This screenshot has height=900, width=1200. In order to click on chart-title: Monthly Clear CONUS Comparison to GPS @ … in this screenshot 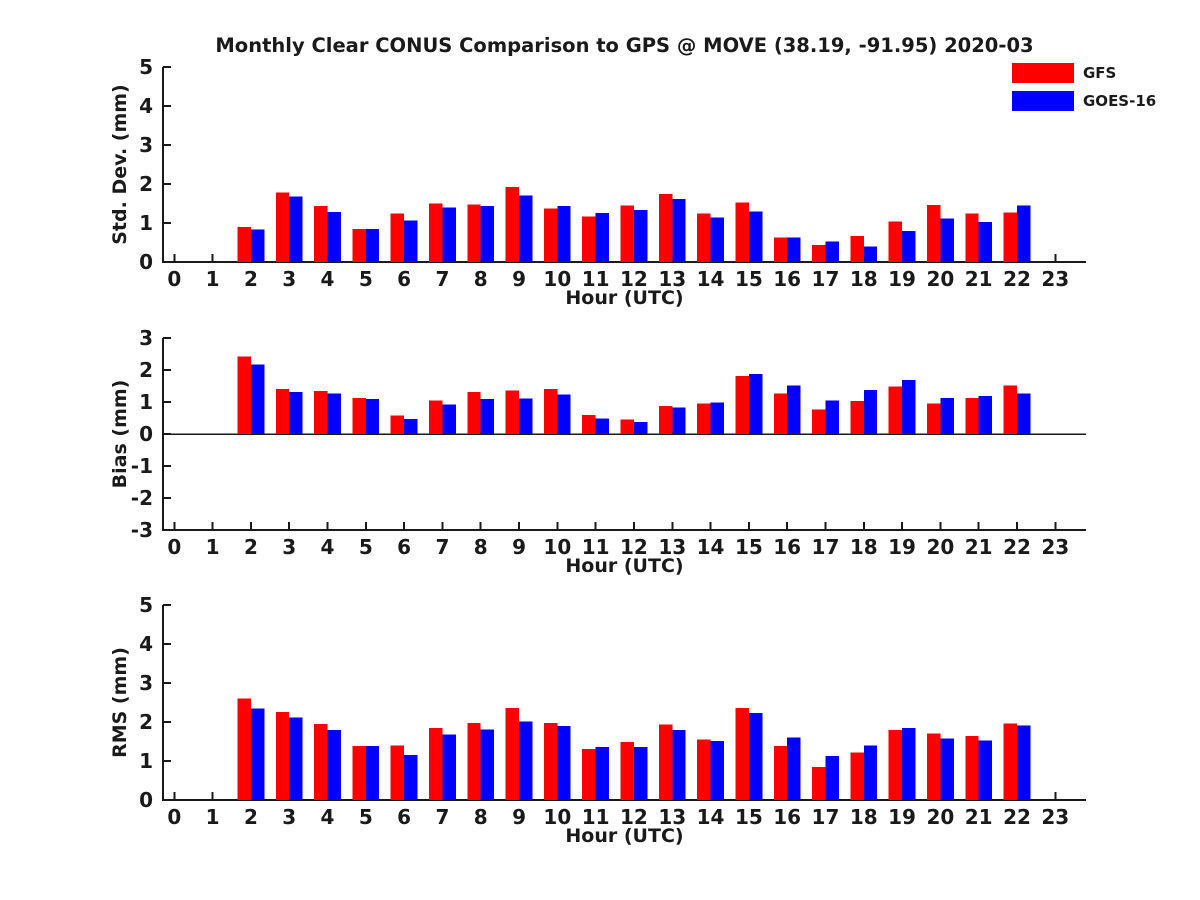, I will do `click(624, 45)`.